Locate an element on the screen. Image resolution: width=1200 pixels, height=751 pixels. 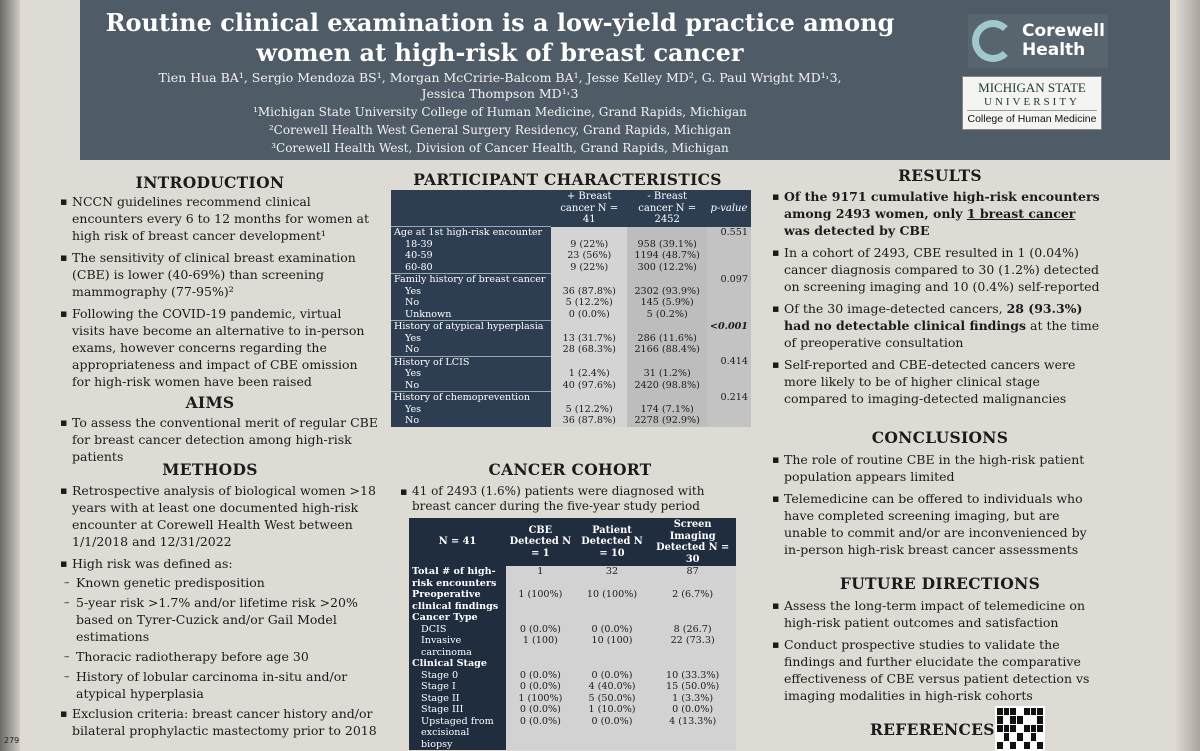
imaging-value is located at coordinates (692, 618).